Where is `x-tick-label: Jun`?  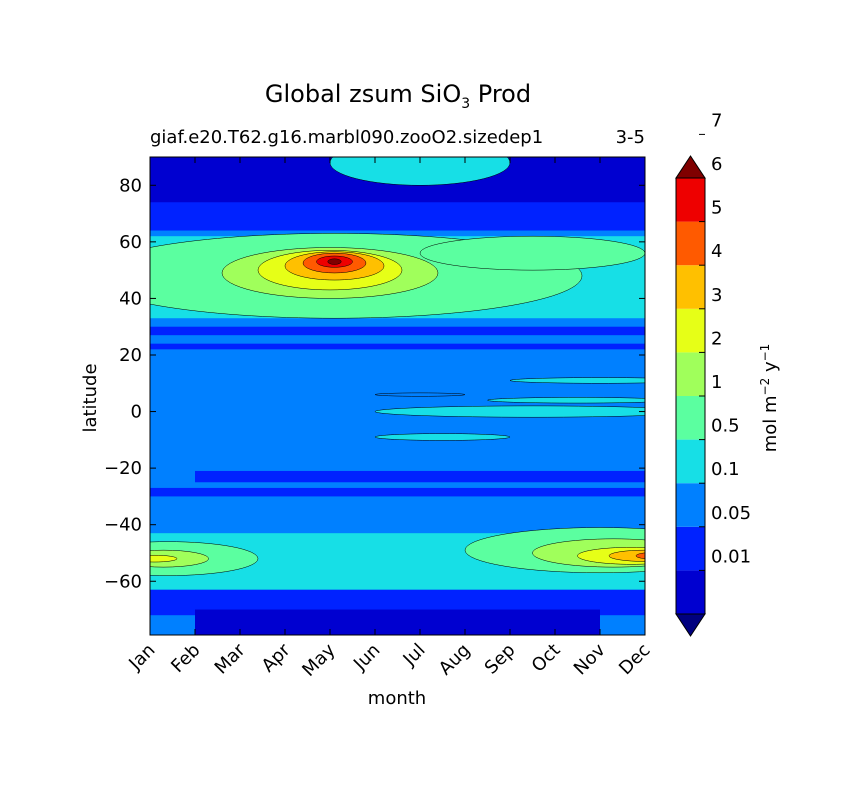 x-tick-label: Jun is located at coordinates (366, 657).